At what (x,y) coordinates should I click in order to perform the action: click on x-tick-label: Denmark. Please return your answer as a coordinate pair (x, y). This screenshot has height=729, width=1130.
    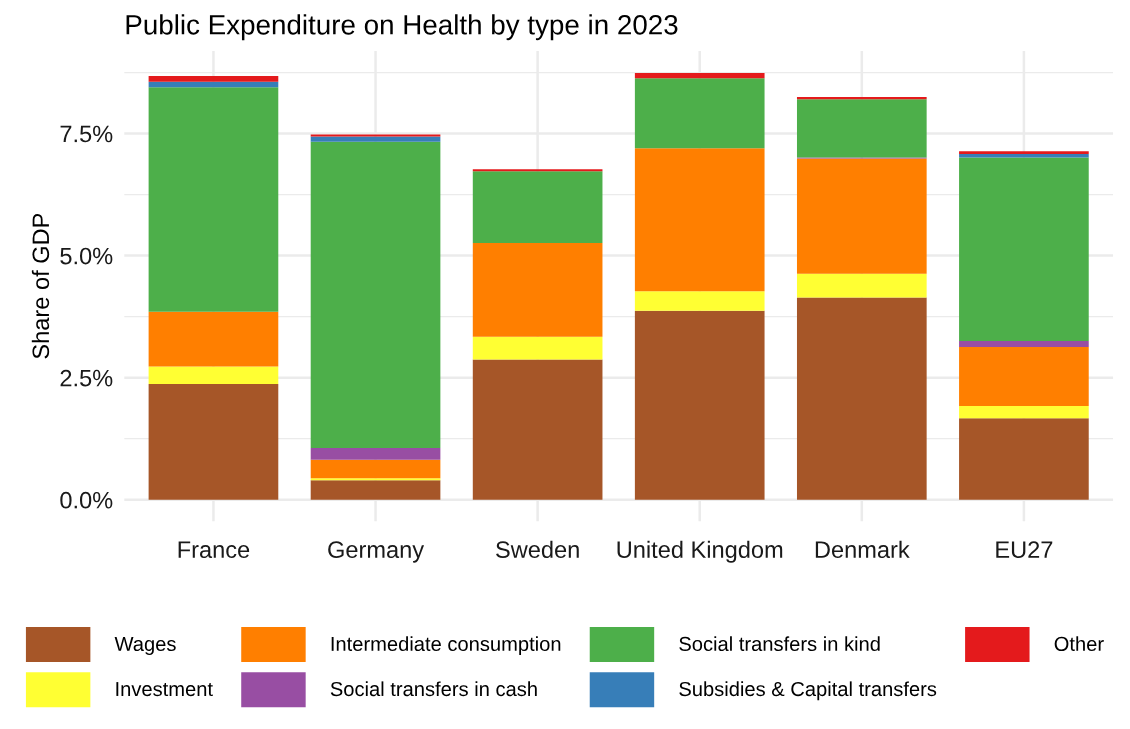
    Looking at the image, I should click on (862, 549).